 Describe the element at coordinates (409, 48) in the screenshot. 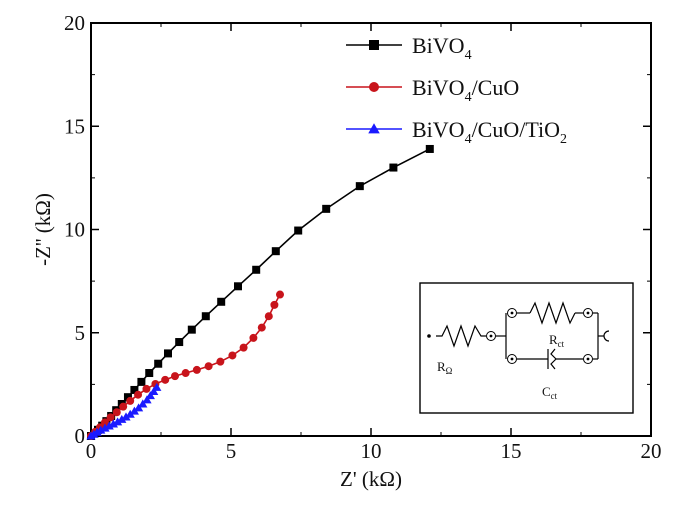

I see `legend-item: BiVO4` at that location.